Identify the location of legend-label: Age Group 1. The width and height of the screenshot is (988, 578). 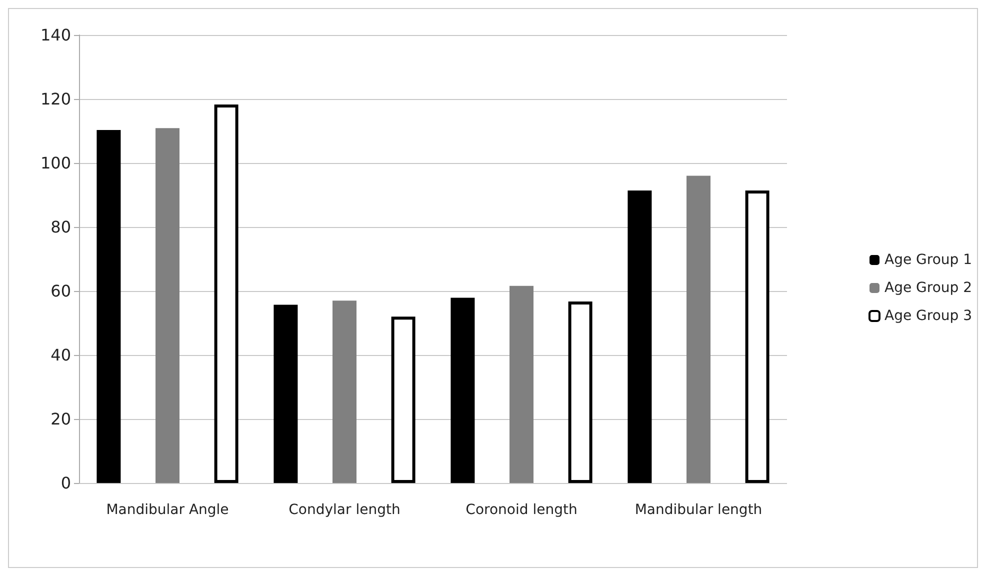
(928, 260).